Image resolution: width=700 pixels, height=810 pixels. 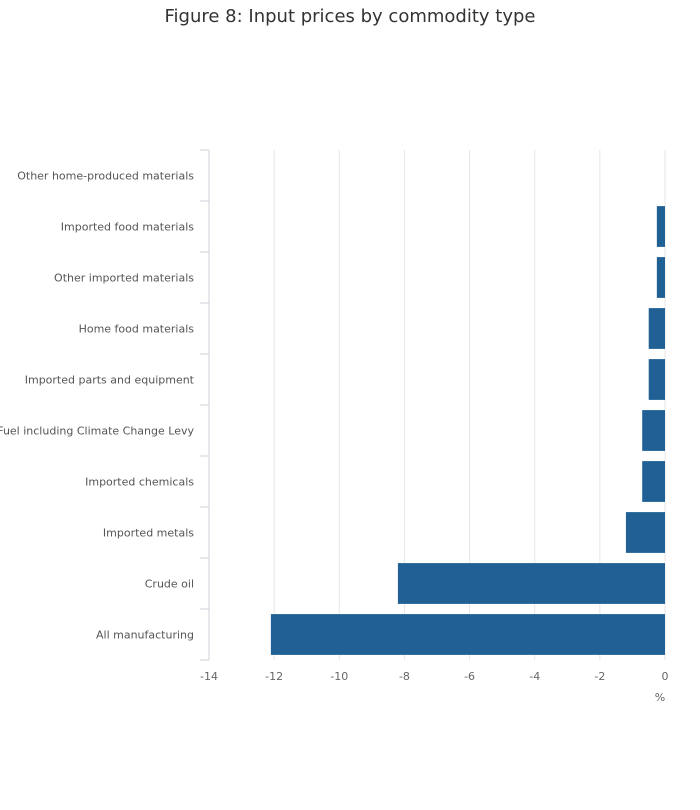 I want to click on category-label: Imported chemicals, so click(x=139, y=482).